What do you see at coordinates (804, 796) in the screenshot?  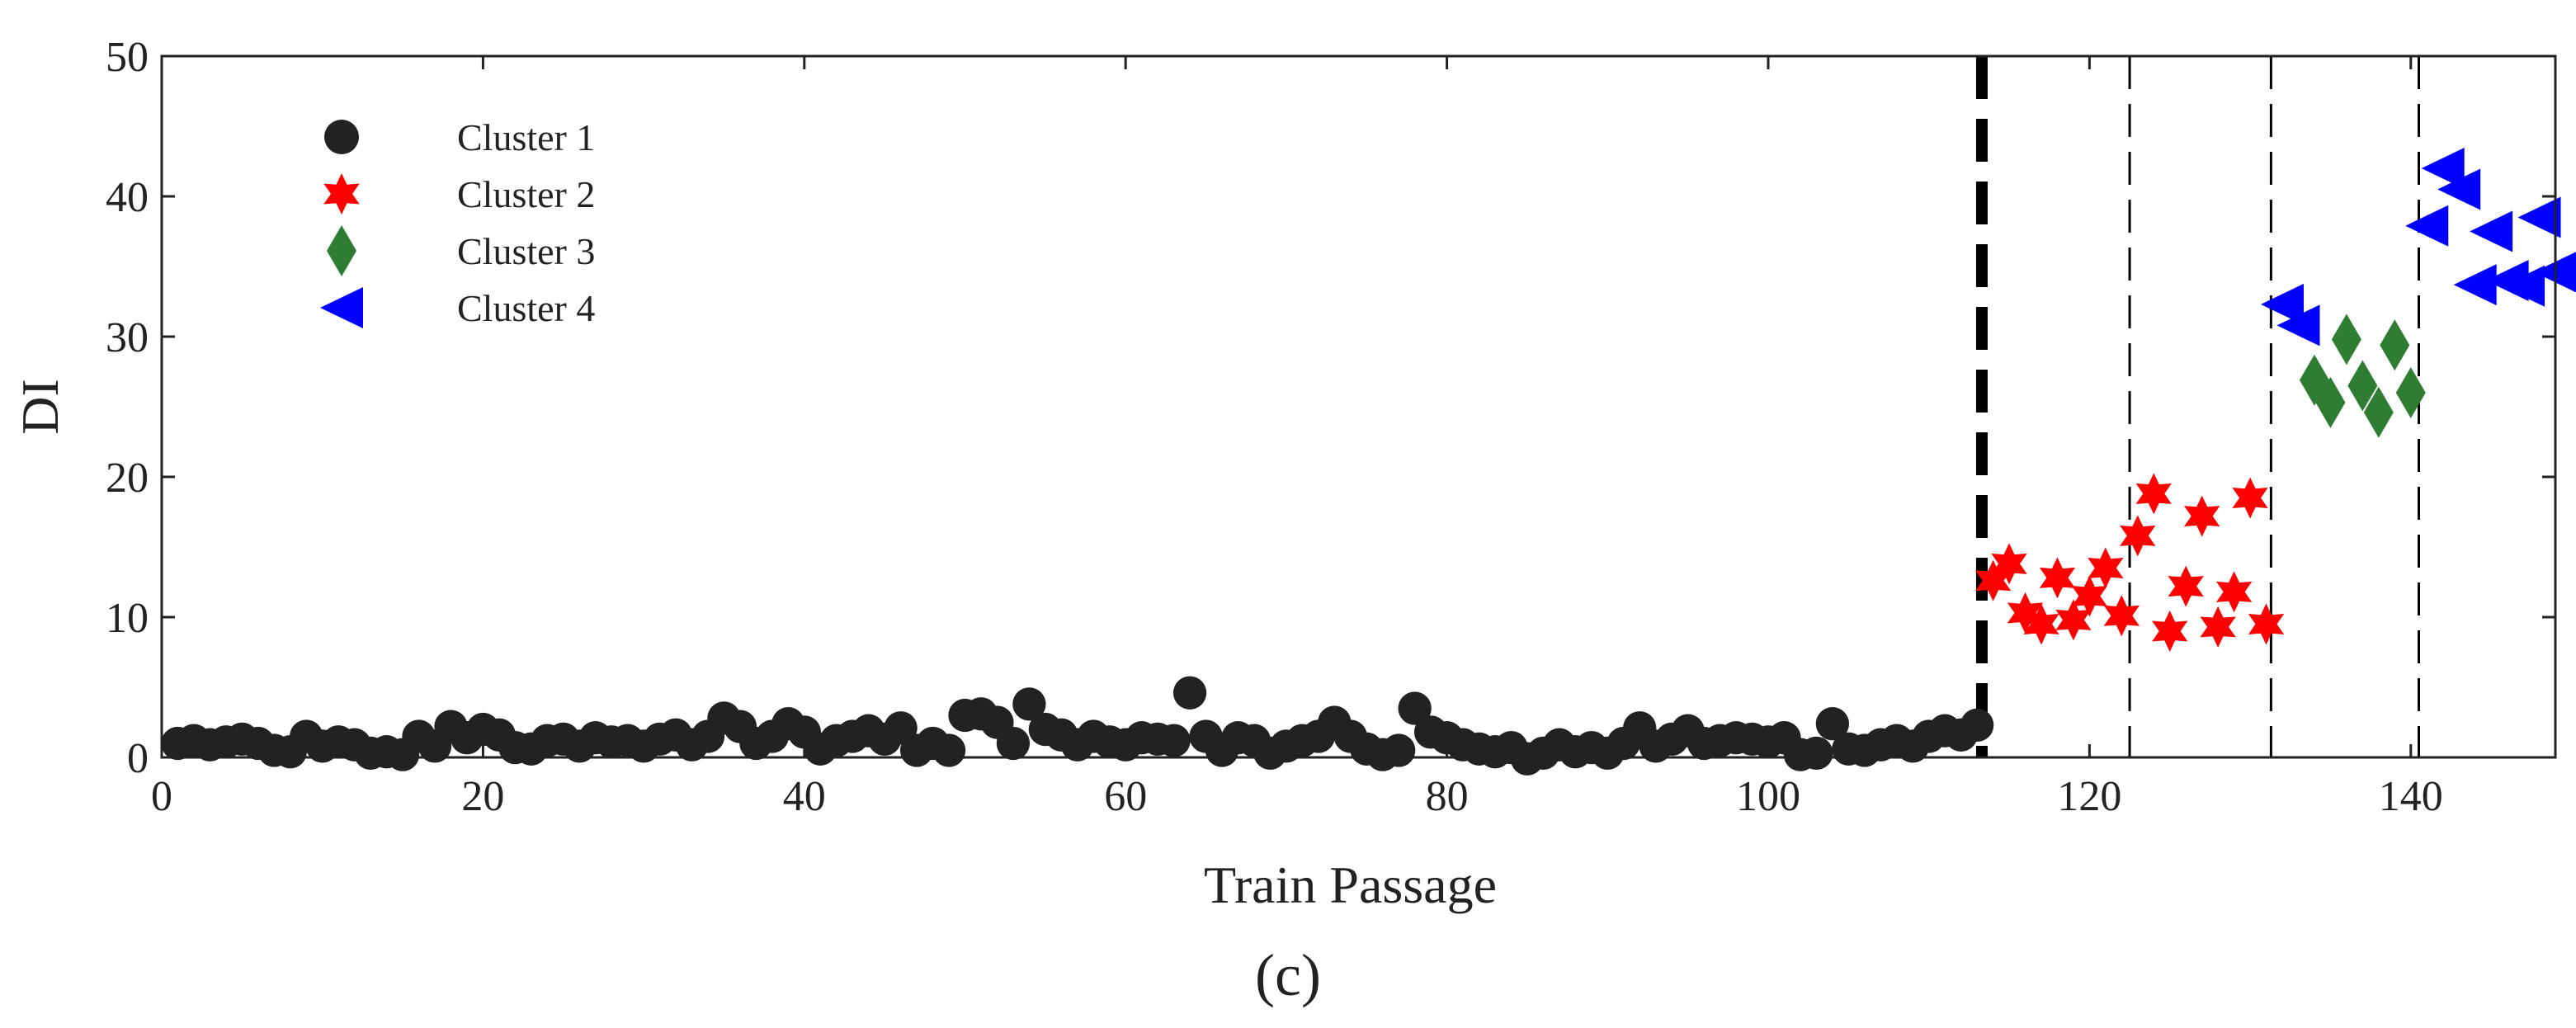 I see `x-tick-label: 40` at bounding box center [804, 796].